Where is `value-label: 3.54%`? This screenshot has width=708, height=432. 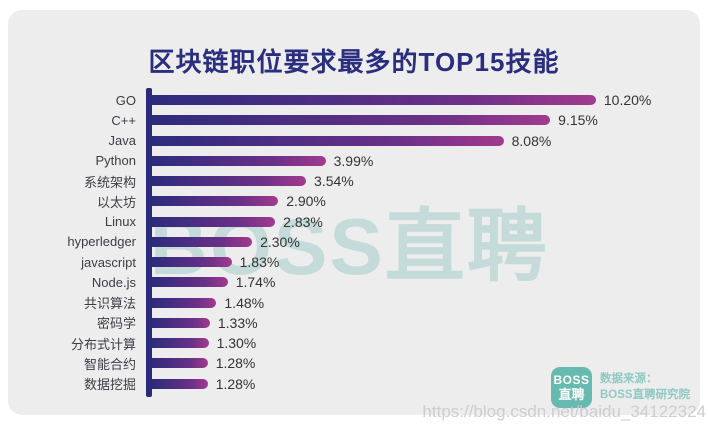
value-label: 3.54% is located at coordinates (334, 181).